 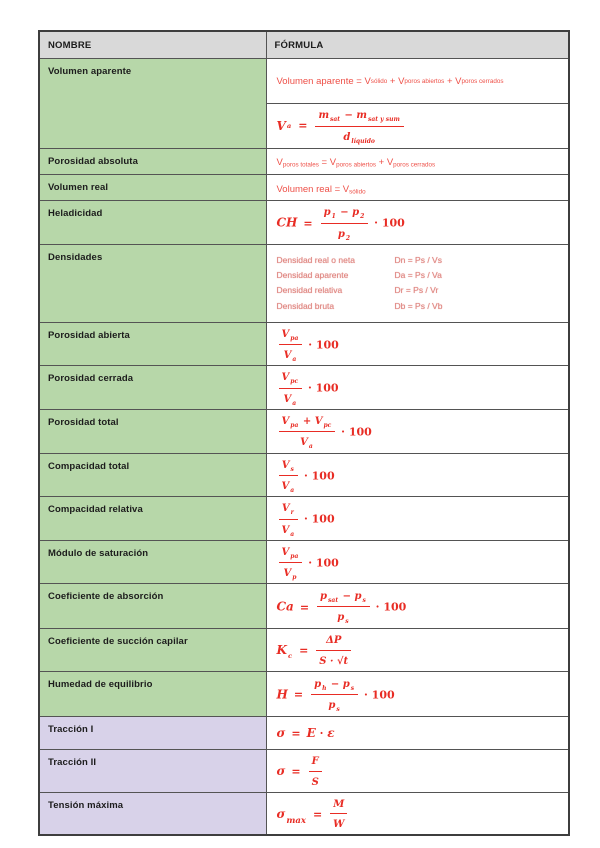 I want to click on fraction-denominator: ps, so click(x=335, y=704).